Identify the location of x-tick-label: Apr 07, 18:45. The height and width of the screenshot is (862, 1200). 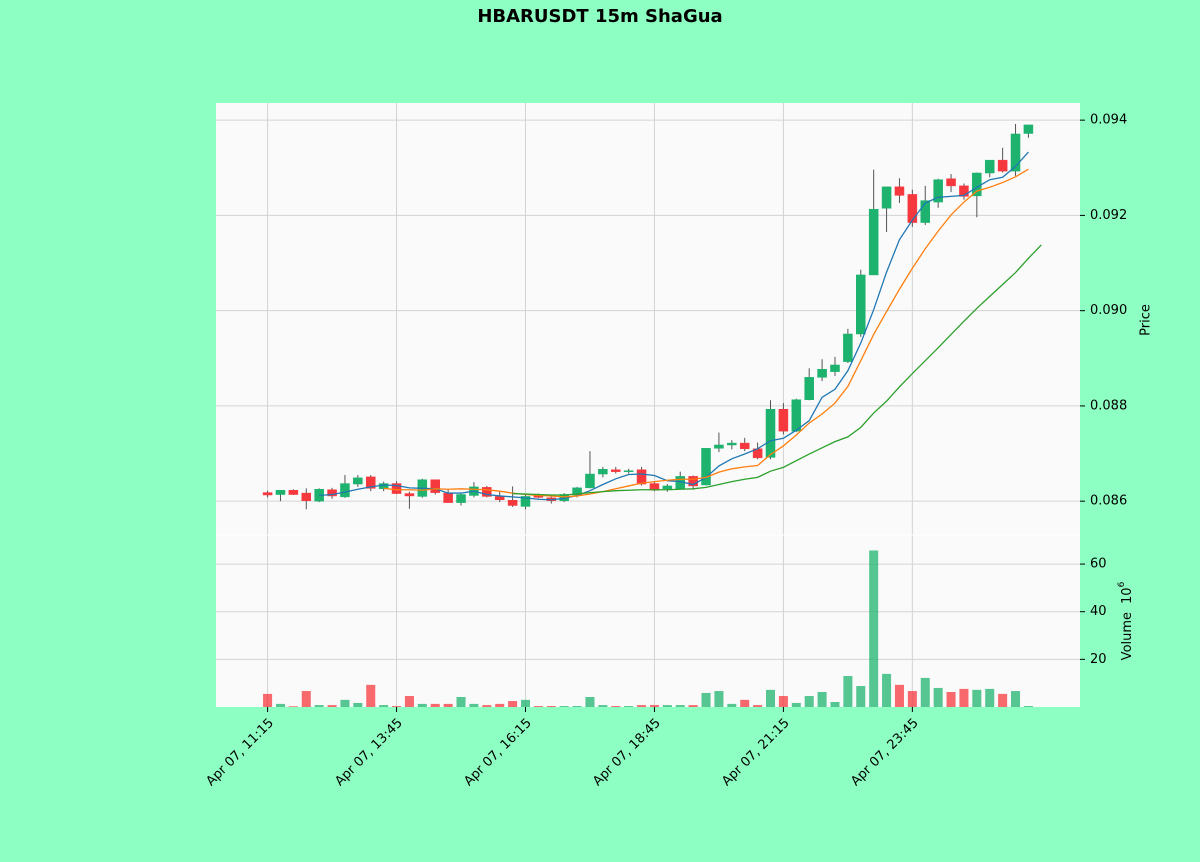
(626, 752).